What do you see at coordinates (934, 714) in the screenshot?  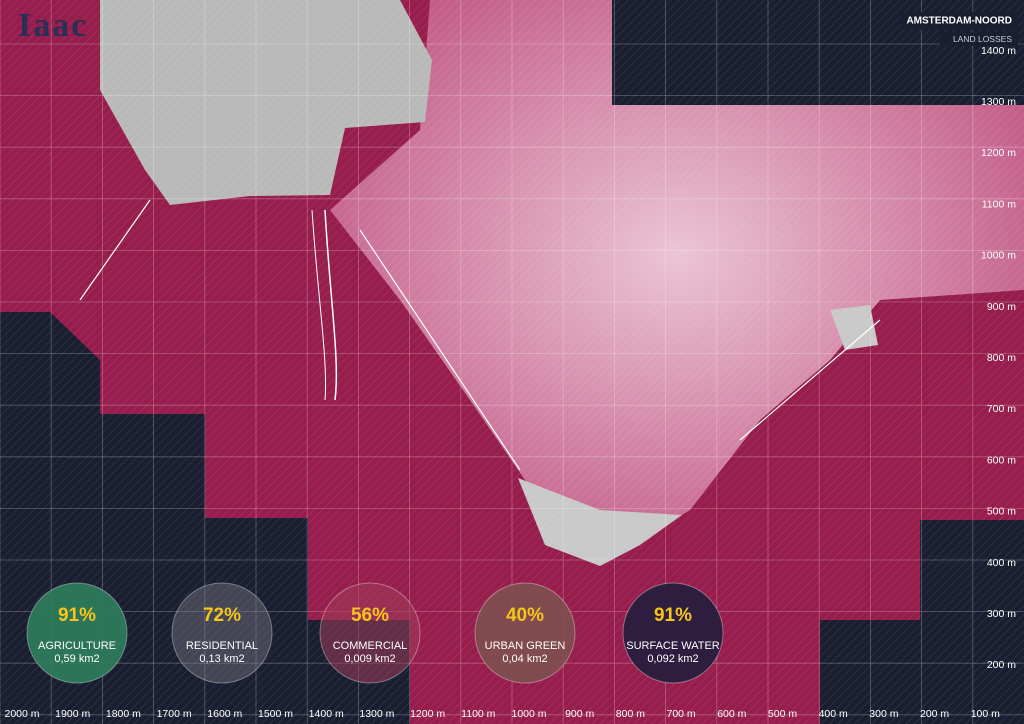 I see `horizontal-scale-label: 200 m` at bounding box center [934, 714].